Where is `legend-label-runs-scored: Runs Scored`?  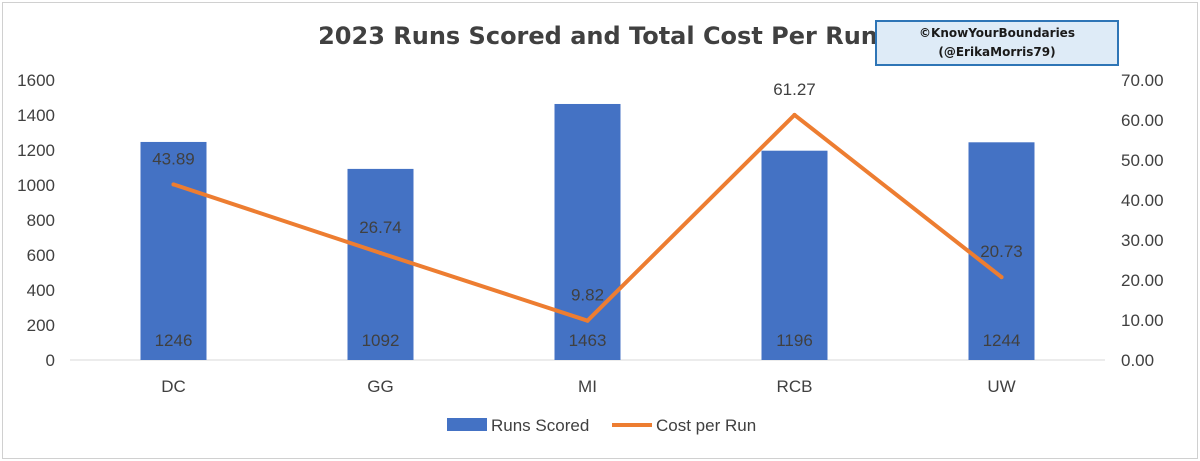
legend-label-runs-scored: Runs Scored is located at coordinates (540, 425).